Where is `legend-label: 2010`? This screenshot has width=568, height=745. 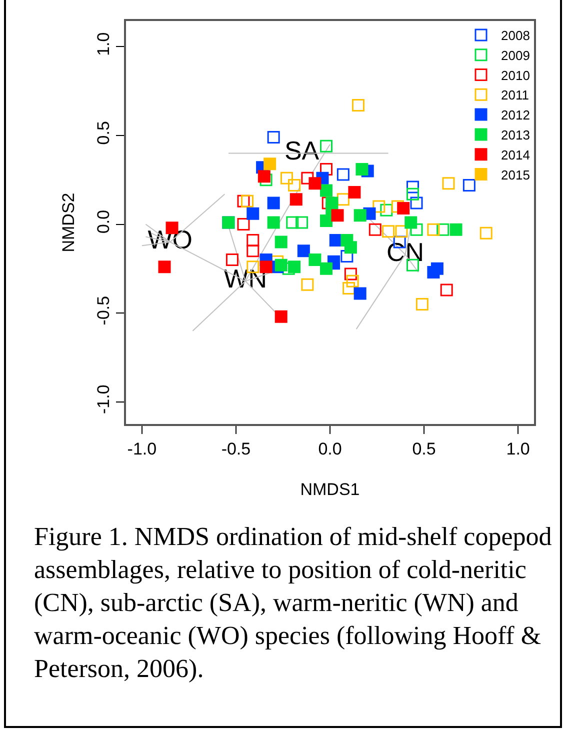
legend-label: 2010 is located at coordinates (515, 75).